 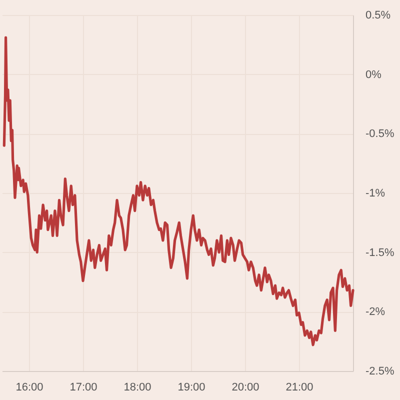 I want to click on x-tick-label: 17:00, so click(x=84, y=388).